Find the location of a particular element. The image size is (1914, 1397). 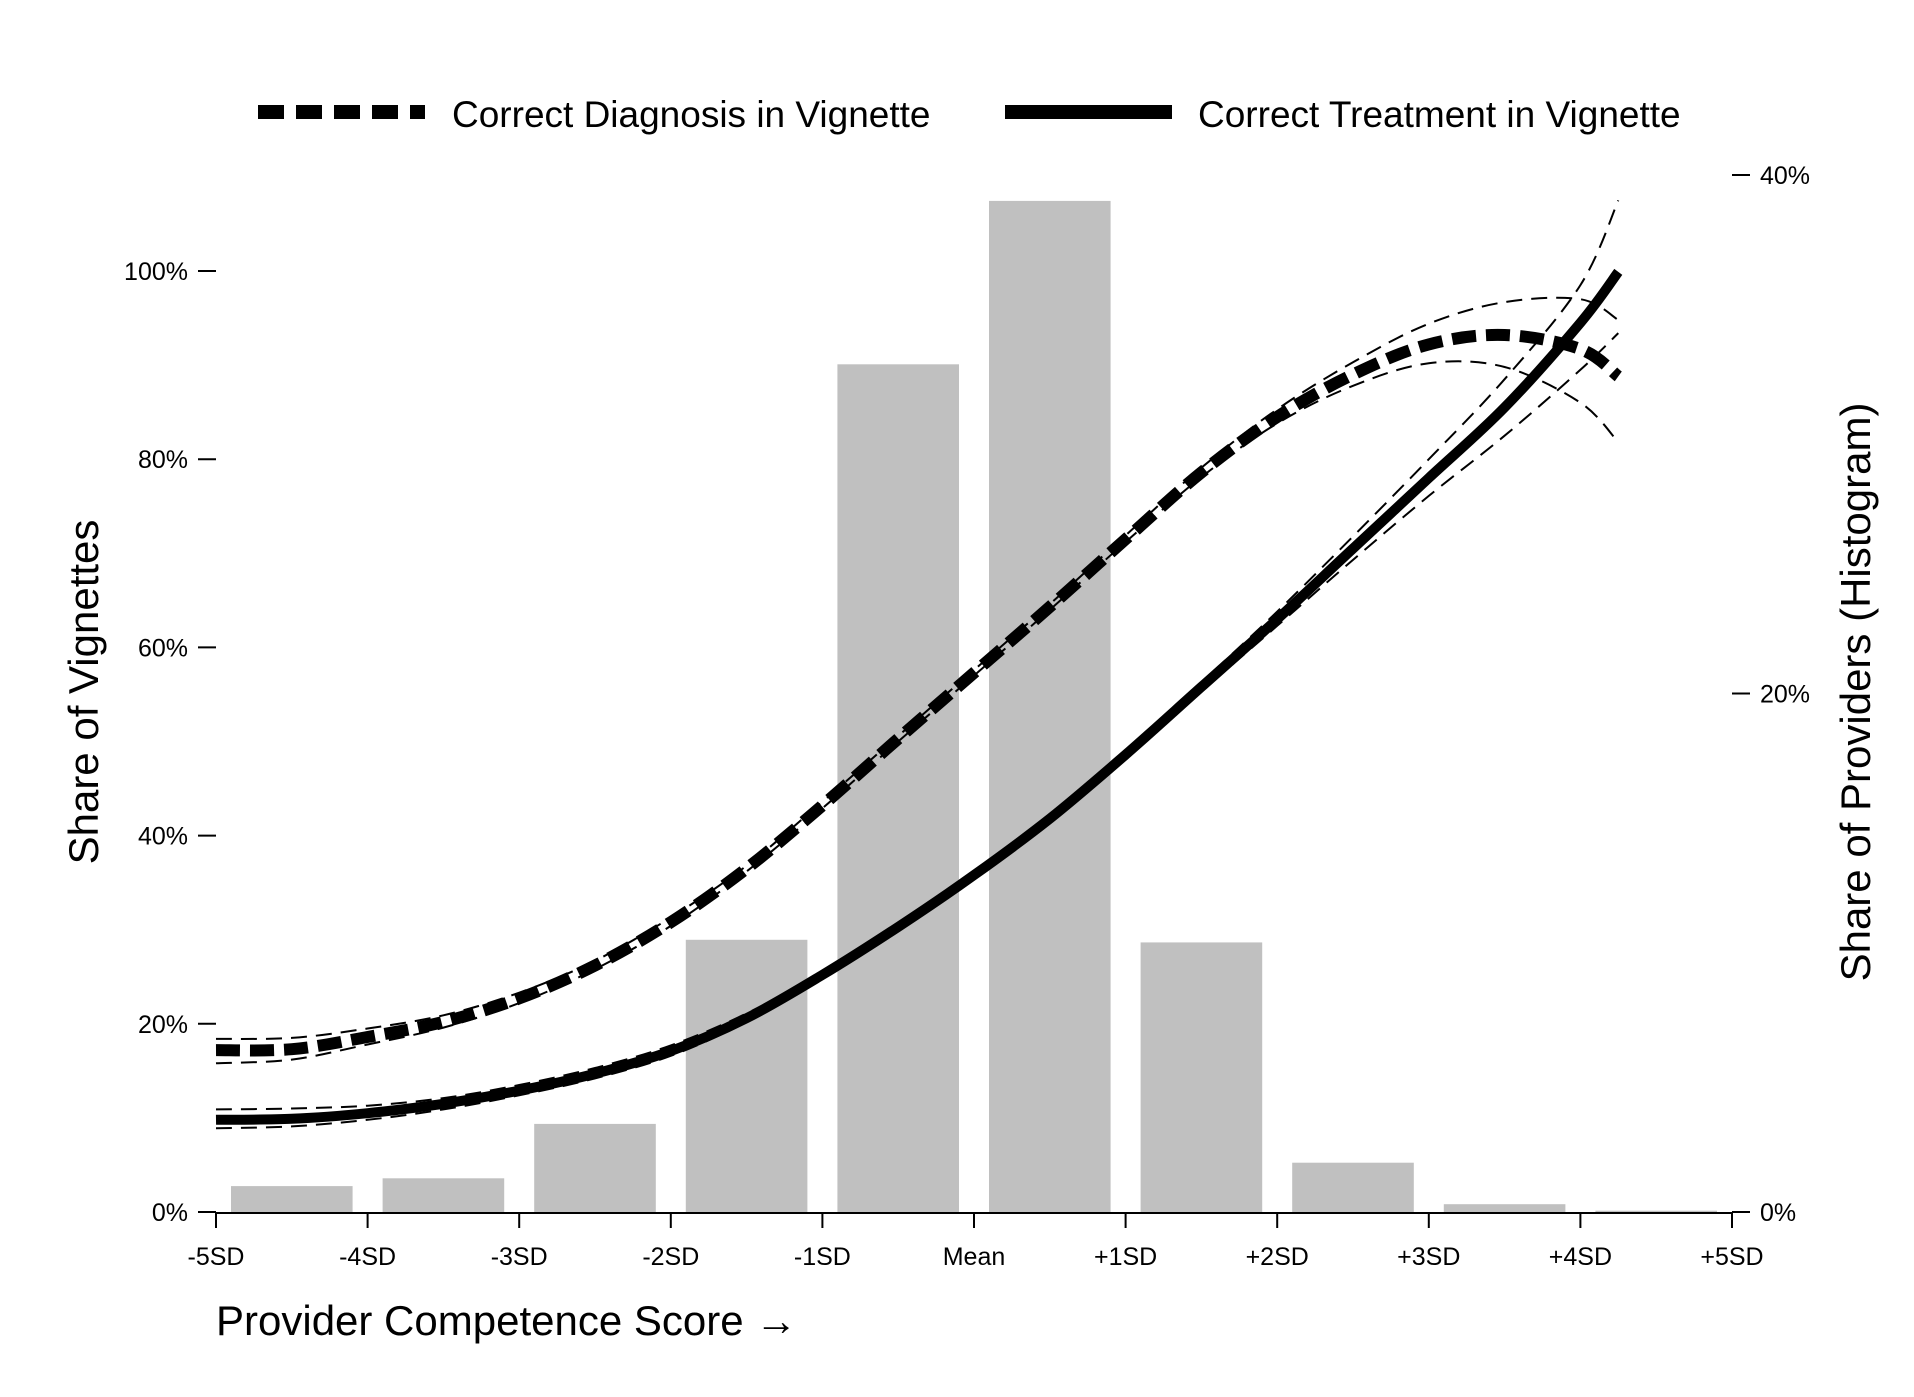

y-right-tick-label: 40% is located at coordinates (1785, 176).